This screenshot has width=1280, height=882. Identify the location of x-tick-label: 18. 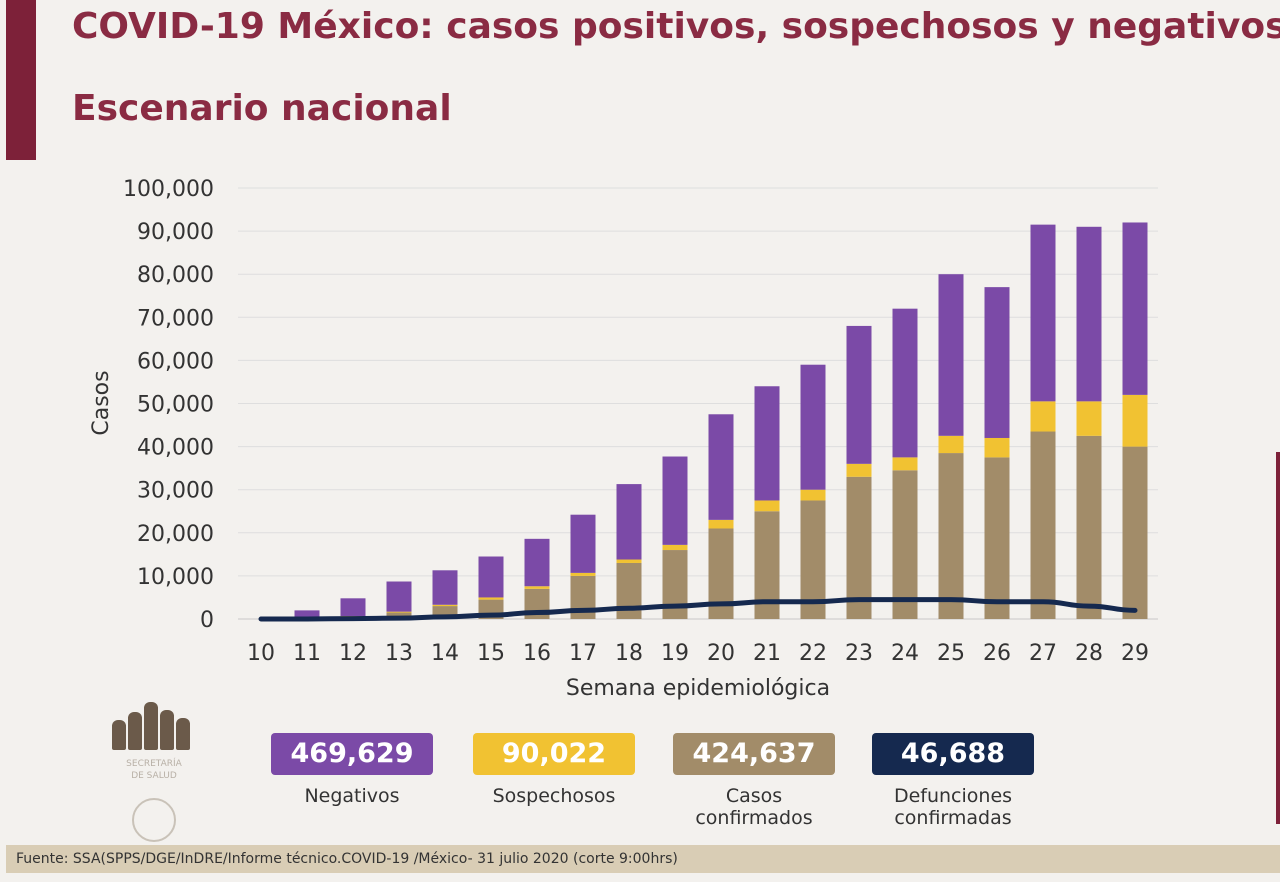
(629, 653).